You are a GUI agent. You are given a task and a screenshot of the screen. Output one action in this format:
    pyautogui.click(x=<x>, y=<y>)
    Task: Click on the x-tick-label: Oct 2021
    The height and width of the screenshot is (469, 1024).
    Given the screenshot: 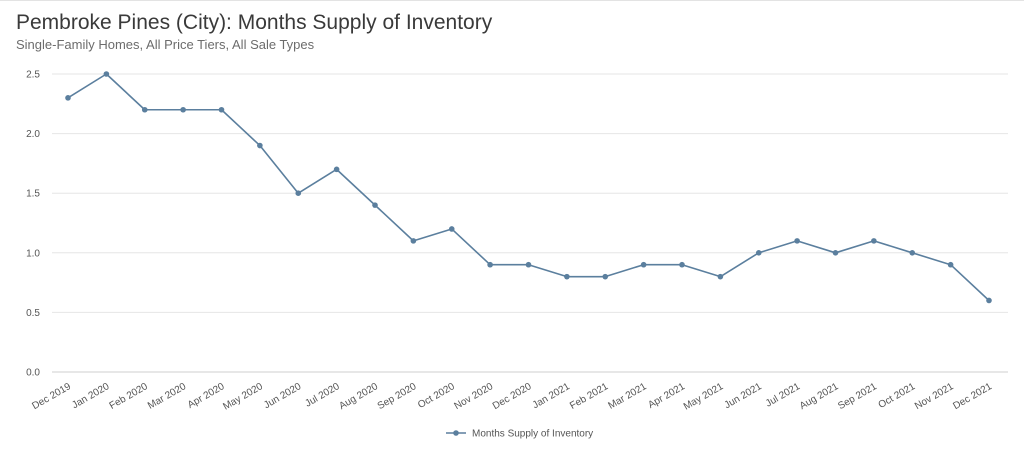 What is the action you would take?
    pyautogui.click(x=897, y=396)
    